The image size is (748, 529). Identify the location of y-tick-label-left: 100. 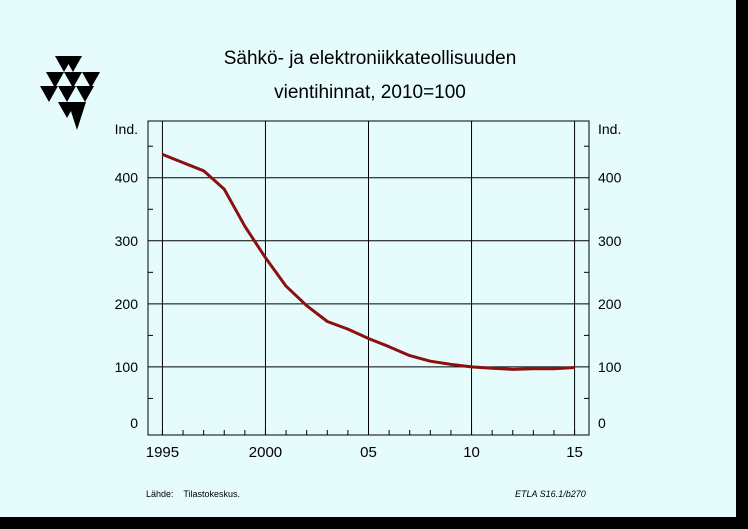
(127, 367).